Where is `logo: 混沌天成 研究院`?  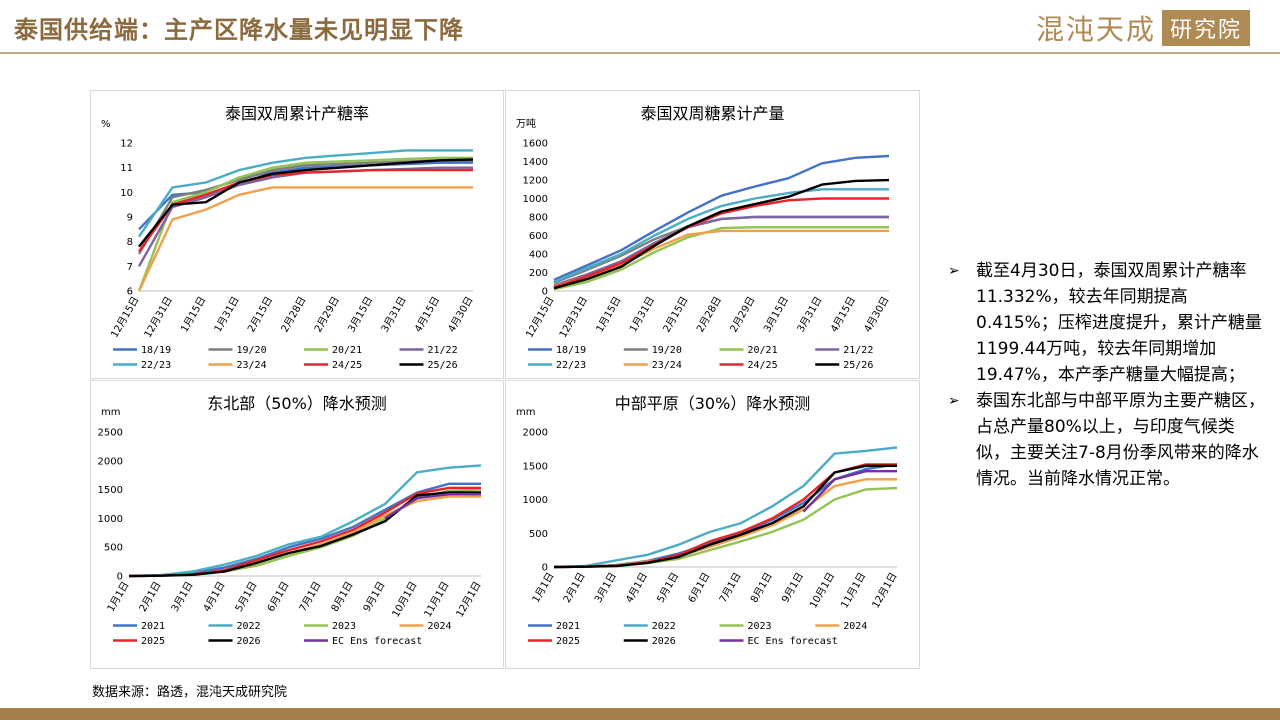 logo: 混沌天成 研究院 is located at coordinates (1143, 28).